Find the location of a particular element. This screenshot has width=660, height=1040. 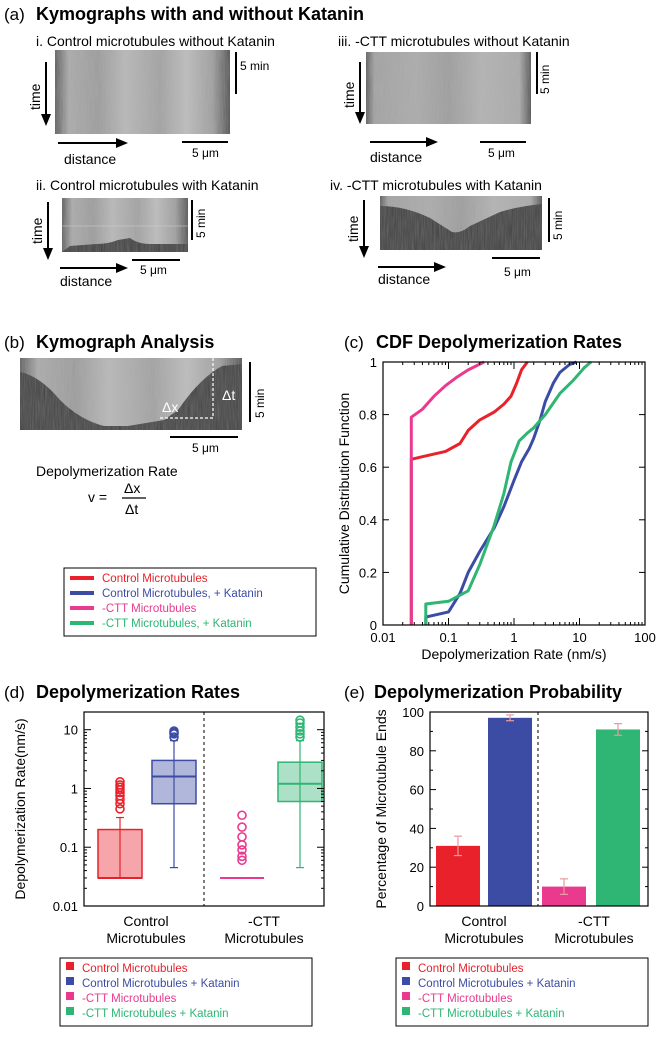

delta-t-label: Δt is located at coordinates (228, 395).